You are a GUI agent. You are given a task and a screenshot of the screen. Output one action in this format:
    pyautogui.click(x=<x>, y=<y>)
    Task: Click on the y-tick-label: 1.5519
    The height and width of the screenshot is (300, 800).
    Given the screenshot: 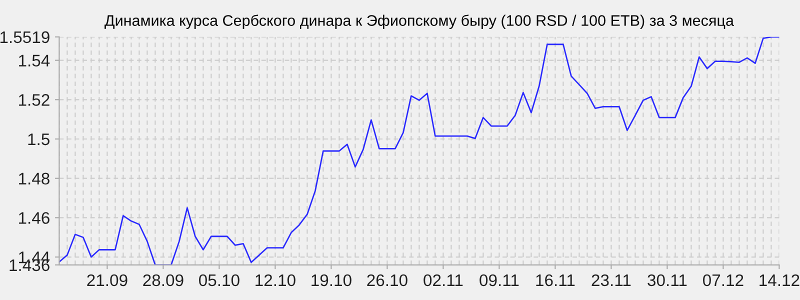 What is the action you would take?
    pyautogui.click(x=25, y=37)
    